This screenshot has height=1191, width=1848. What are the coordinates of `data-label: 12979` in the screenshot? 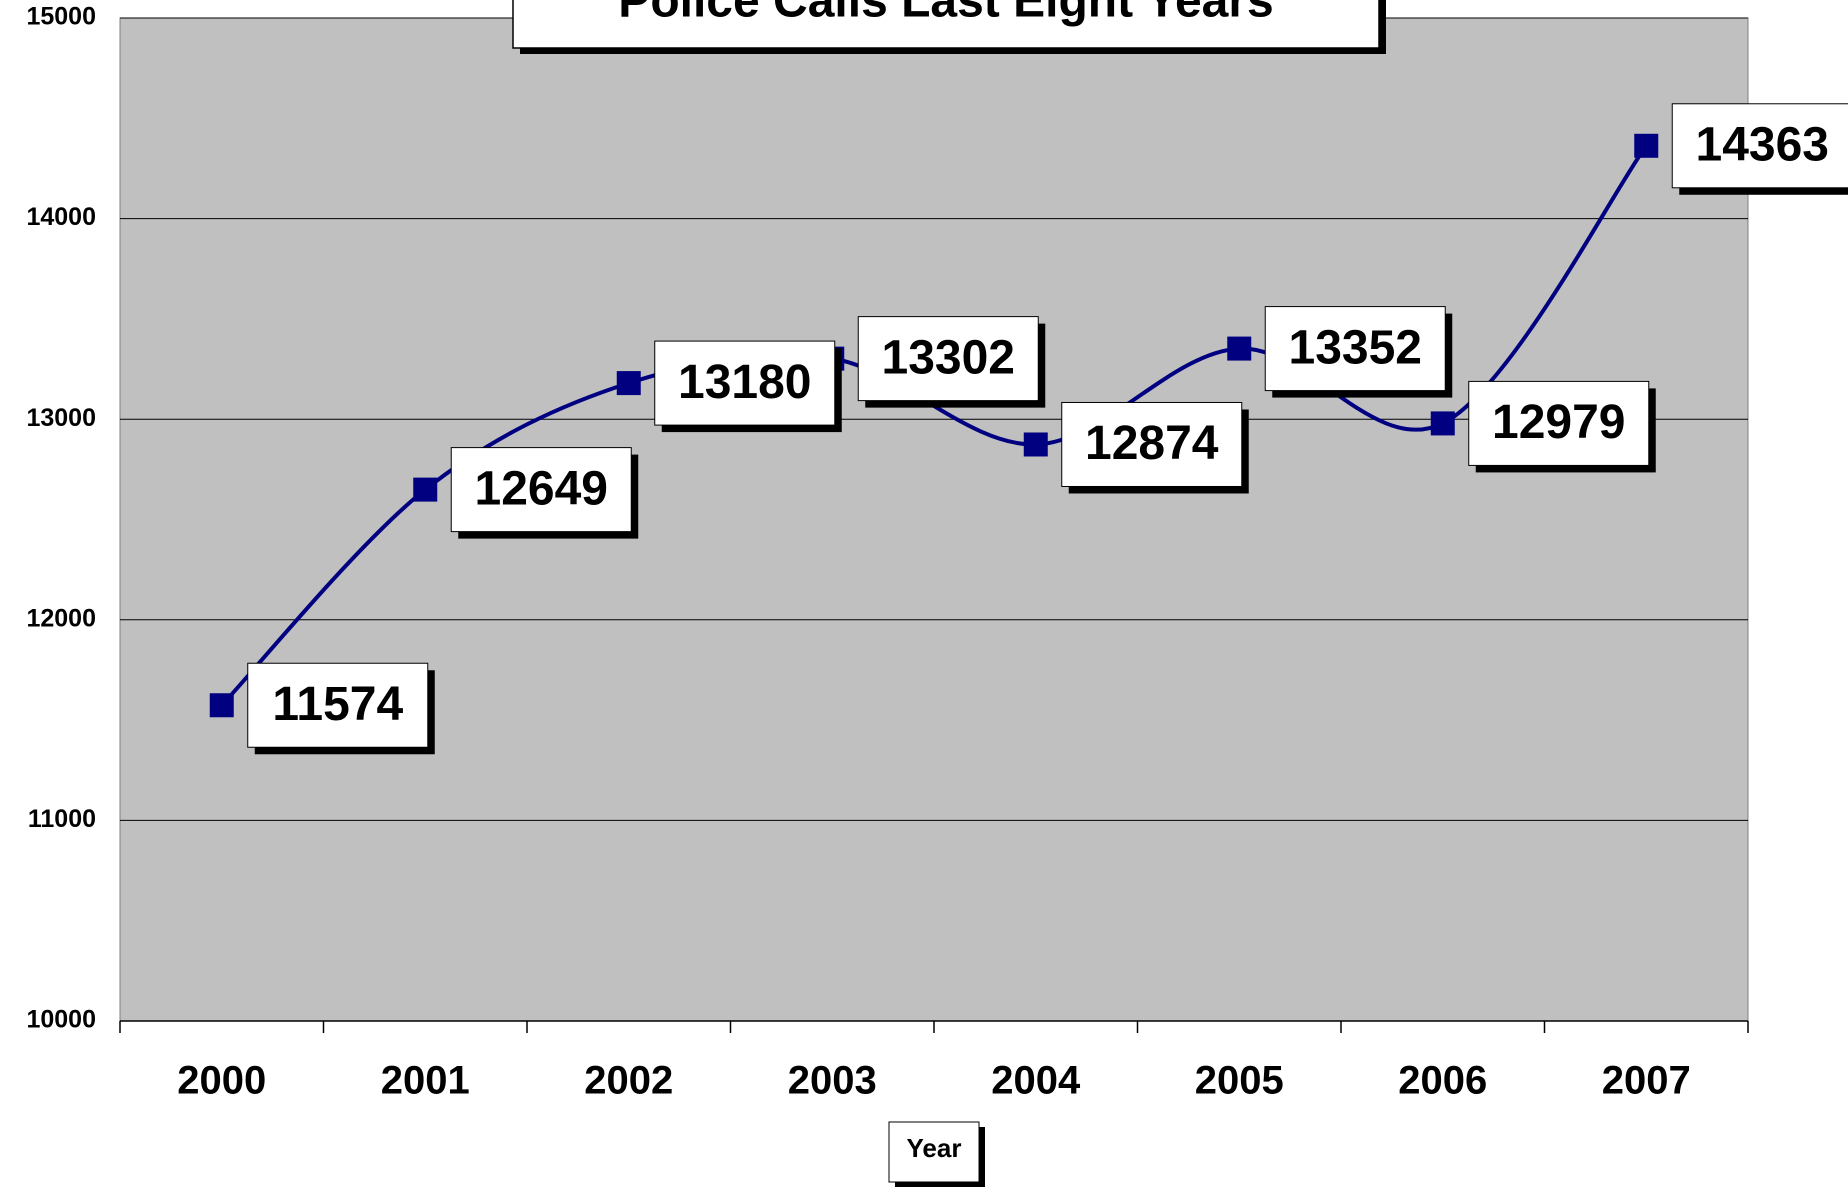 It's located at (1558, 422).